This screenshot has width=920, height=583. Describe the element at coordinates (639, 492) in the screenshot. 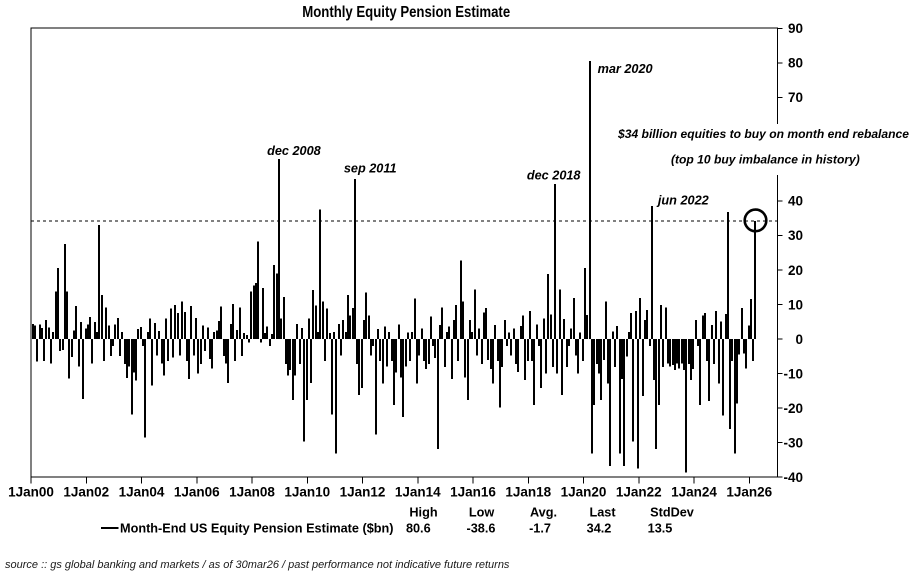

I see `svg-text: 1Jan22` at that location.